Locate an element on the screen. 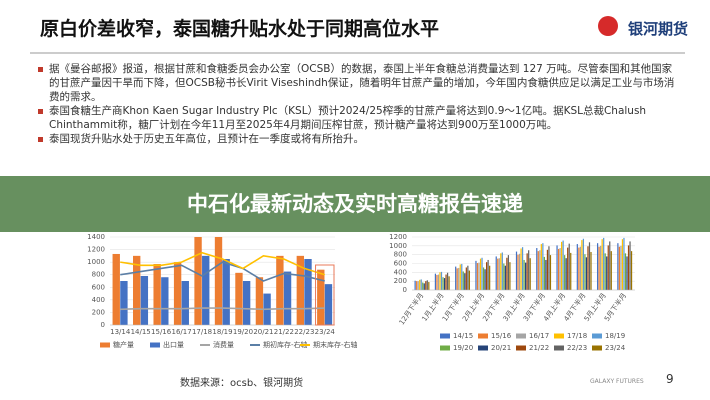 The image size is (710, 400). y-tick-label: 200 is located at coordinates (400, 281).